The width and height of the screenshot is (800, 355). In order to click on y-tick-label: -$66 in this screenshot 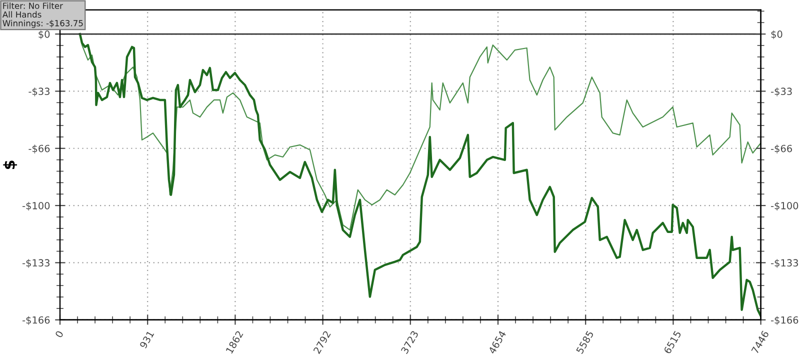, I will do `click(39, 149)`.